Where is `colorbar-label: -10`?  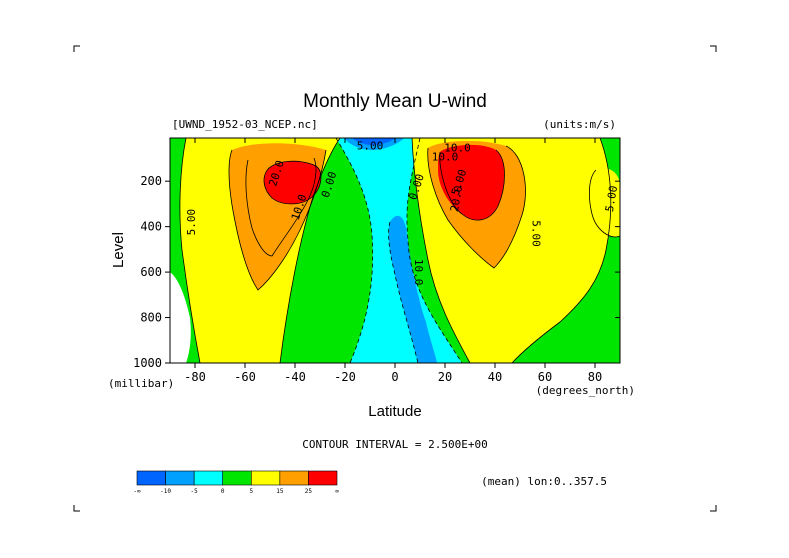
colorbar-label: -10 is located at coordinates (165, 491).